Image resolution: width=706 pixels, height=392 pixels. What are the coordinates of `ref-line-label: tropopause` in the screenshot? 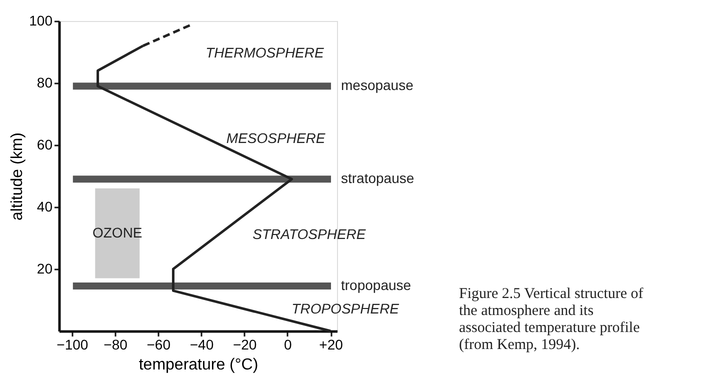 It's located at (376, 285).